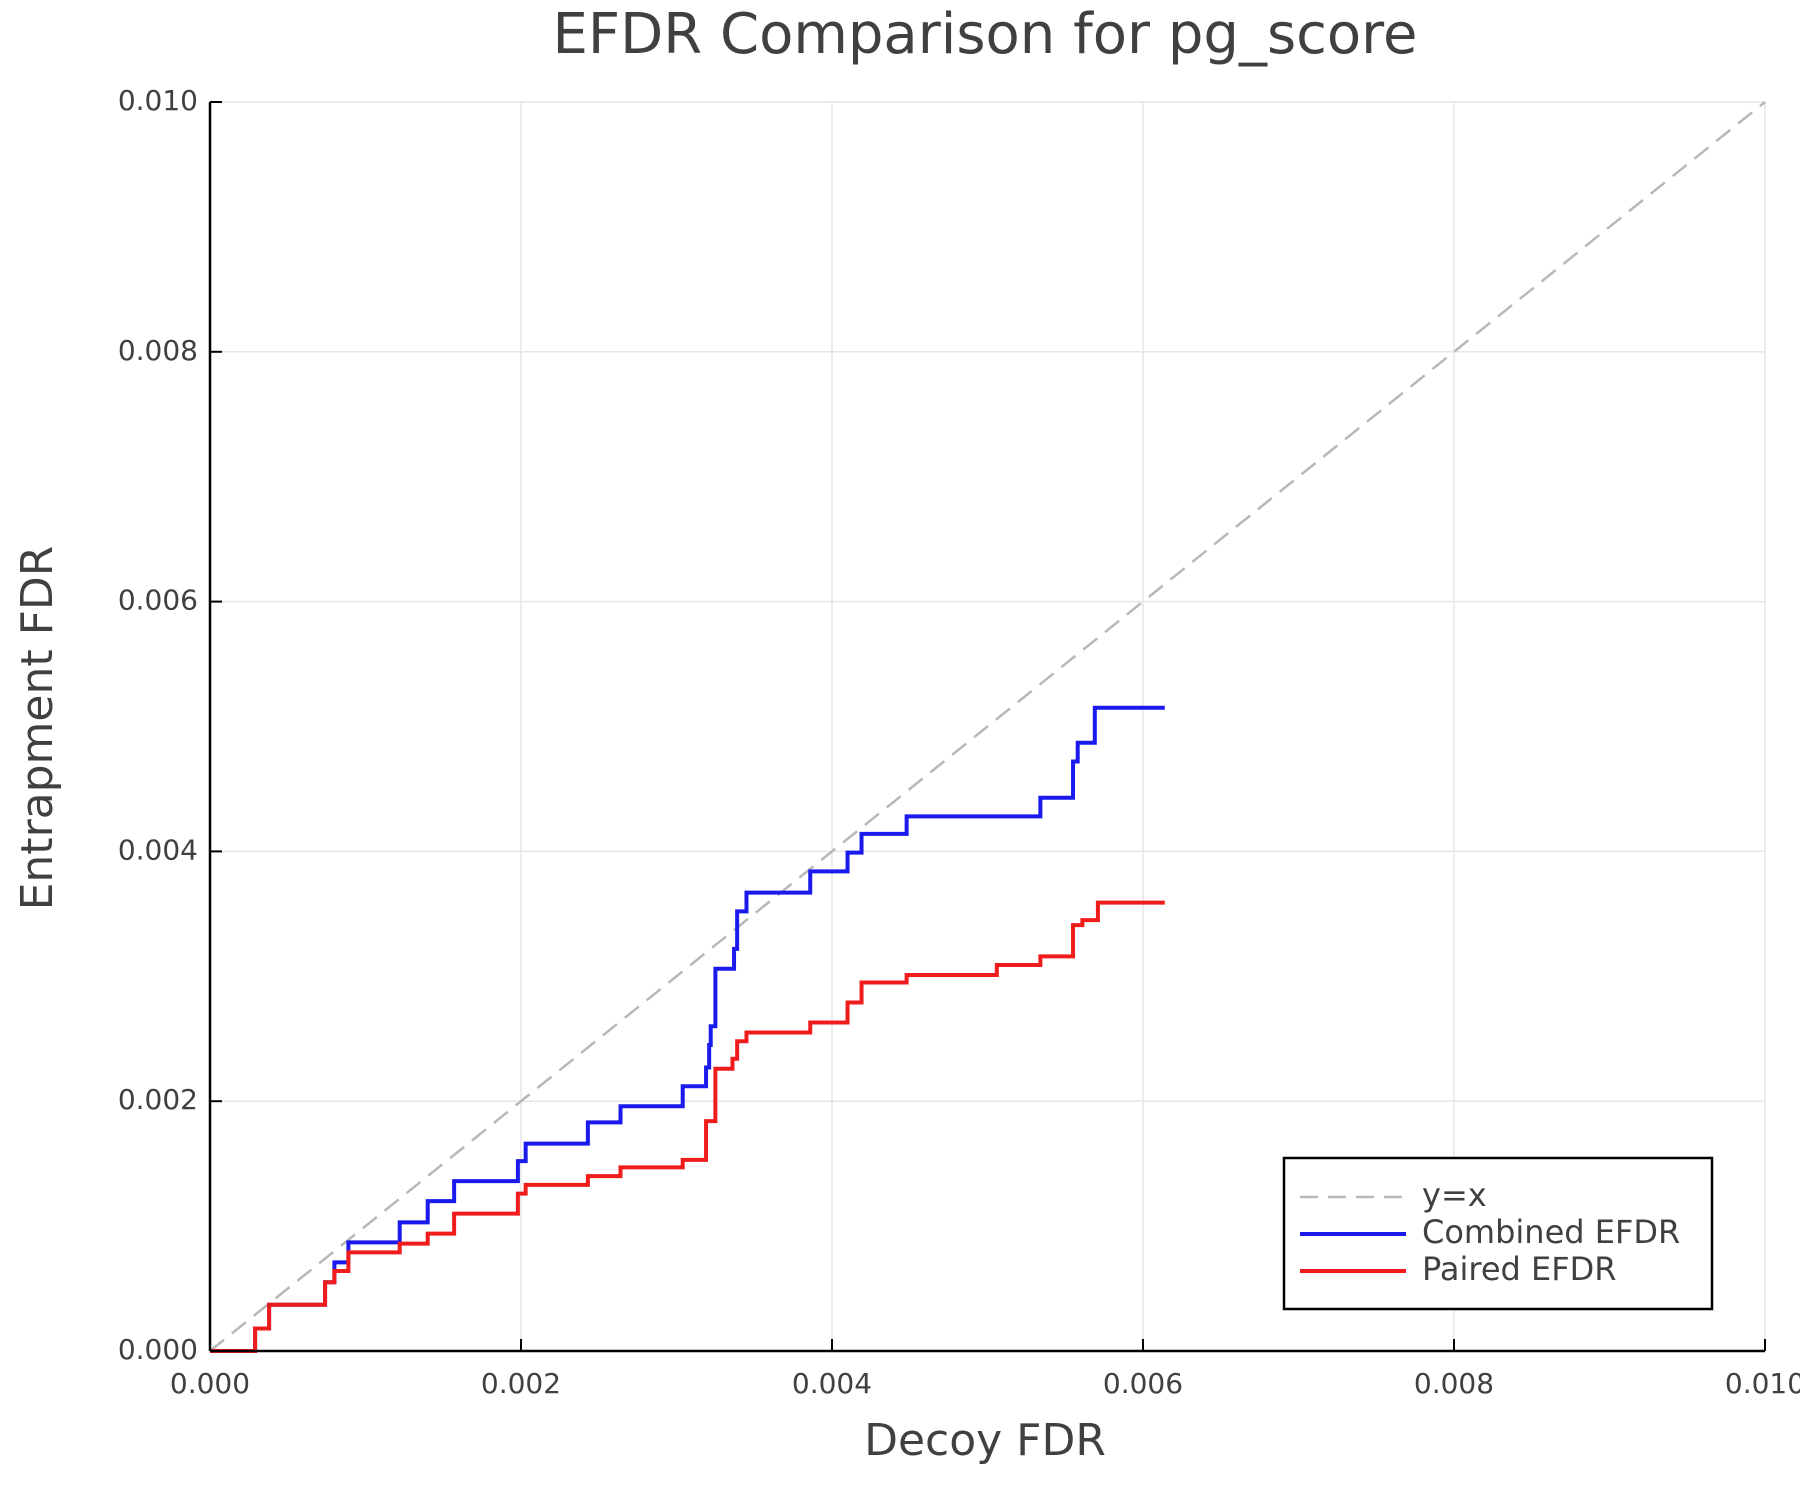 Image resolution: width=1800 pixels, height=1500 pixels. What do you see at coordinates (1551, 1232) in the screenshot?
I see `legend-label: Combined EFDR` at bounding box center [1551, 1232].